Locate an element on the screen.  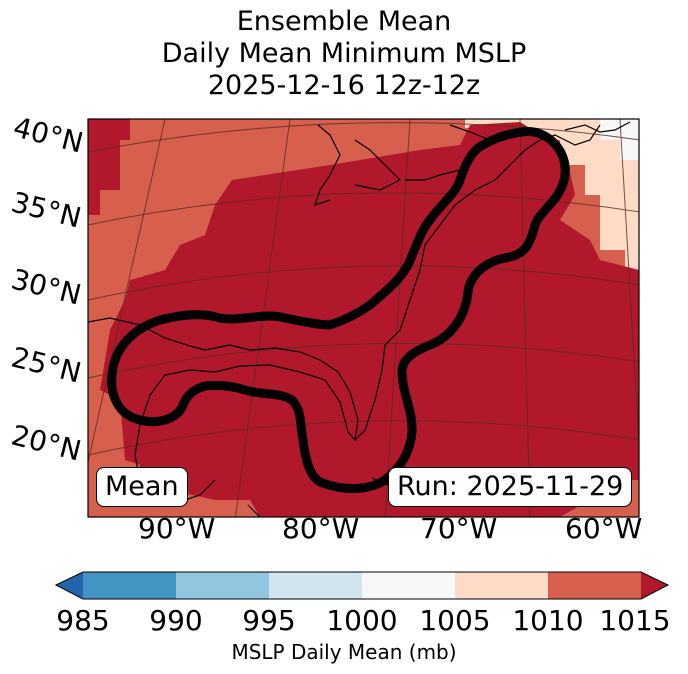
mean-label-box: Mean is located at coordinates (142, 487).